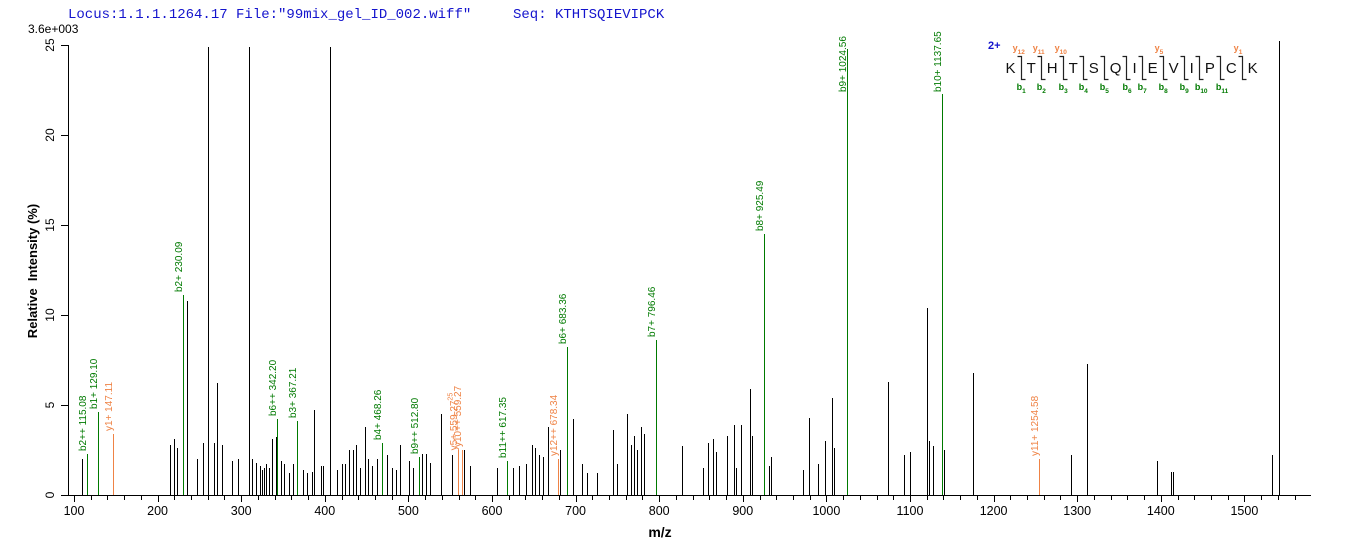 This screenshot has width=1362, height=557. Describe the element at coordinates (179, 267) in the screenshot. I see `peak-label: b2+ 230.09` at that location.